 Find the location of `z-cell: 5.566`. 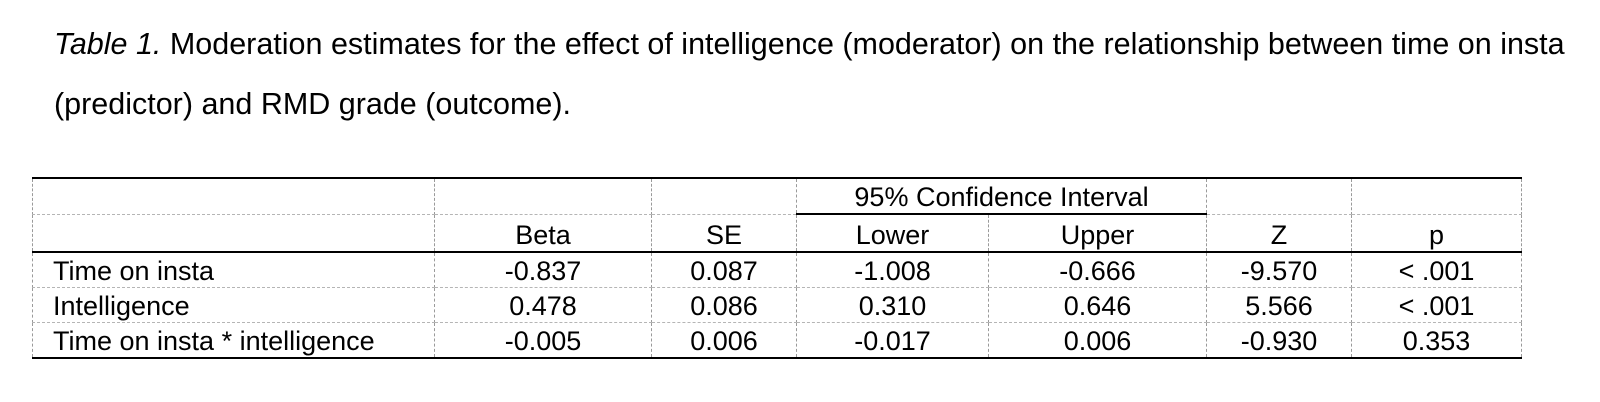

z-cell: 5.566 is located at coordinates (1279, 305).